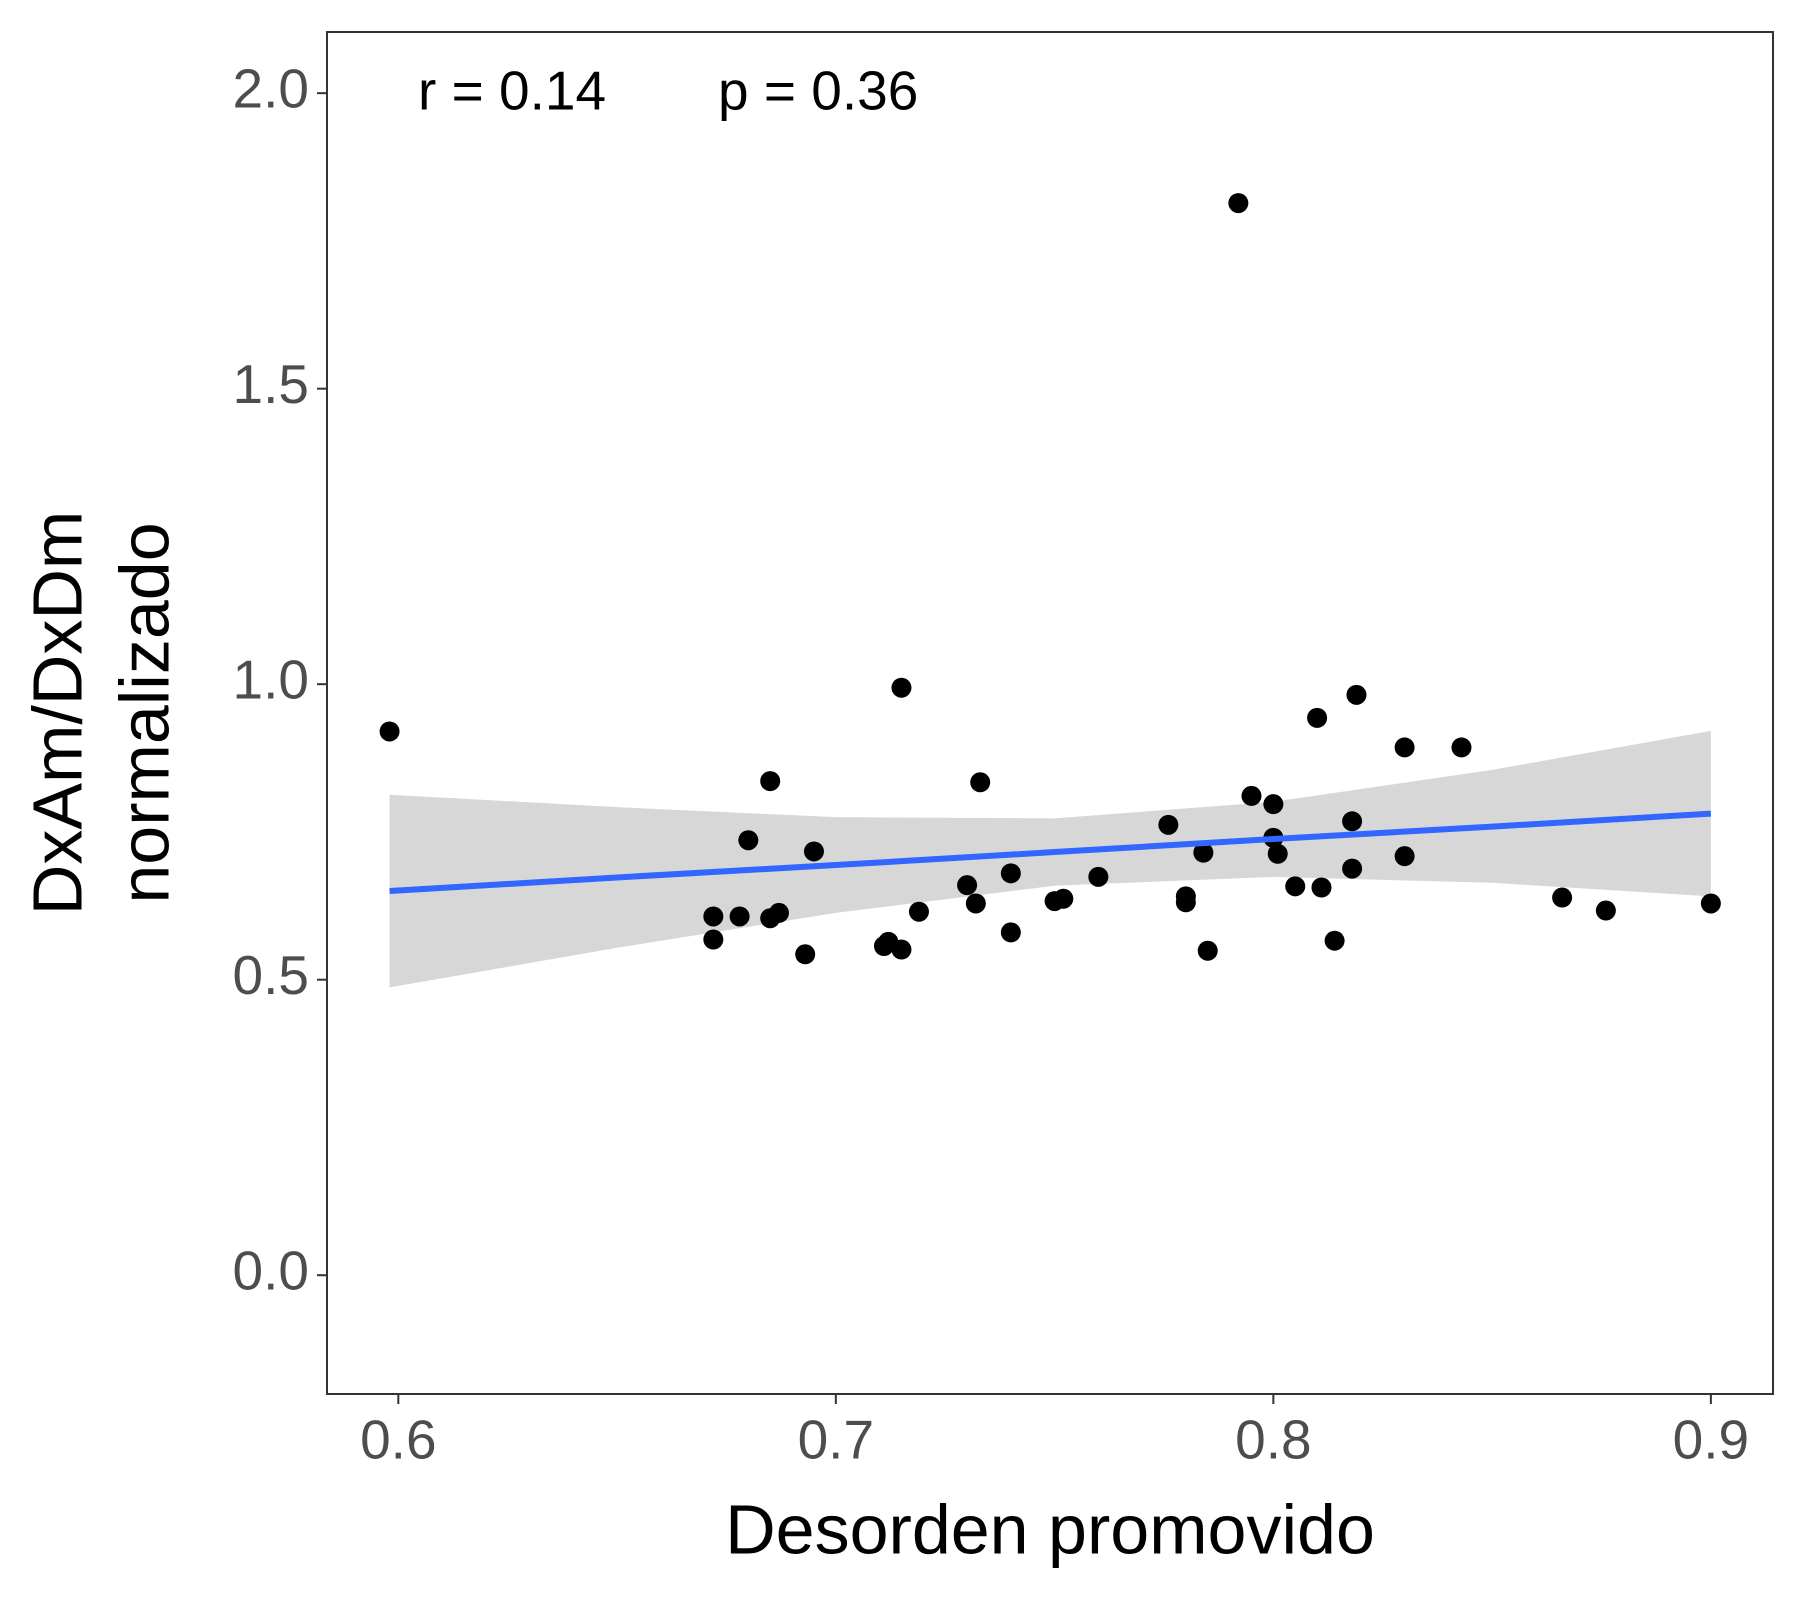  What do you see at coordinates (144, 712) in the screenshot?
I see `y-axis-title: normalizado` at bounding box center [144, 712].